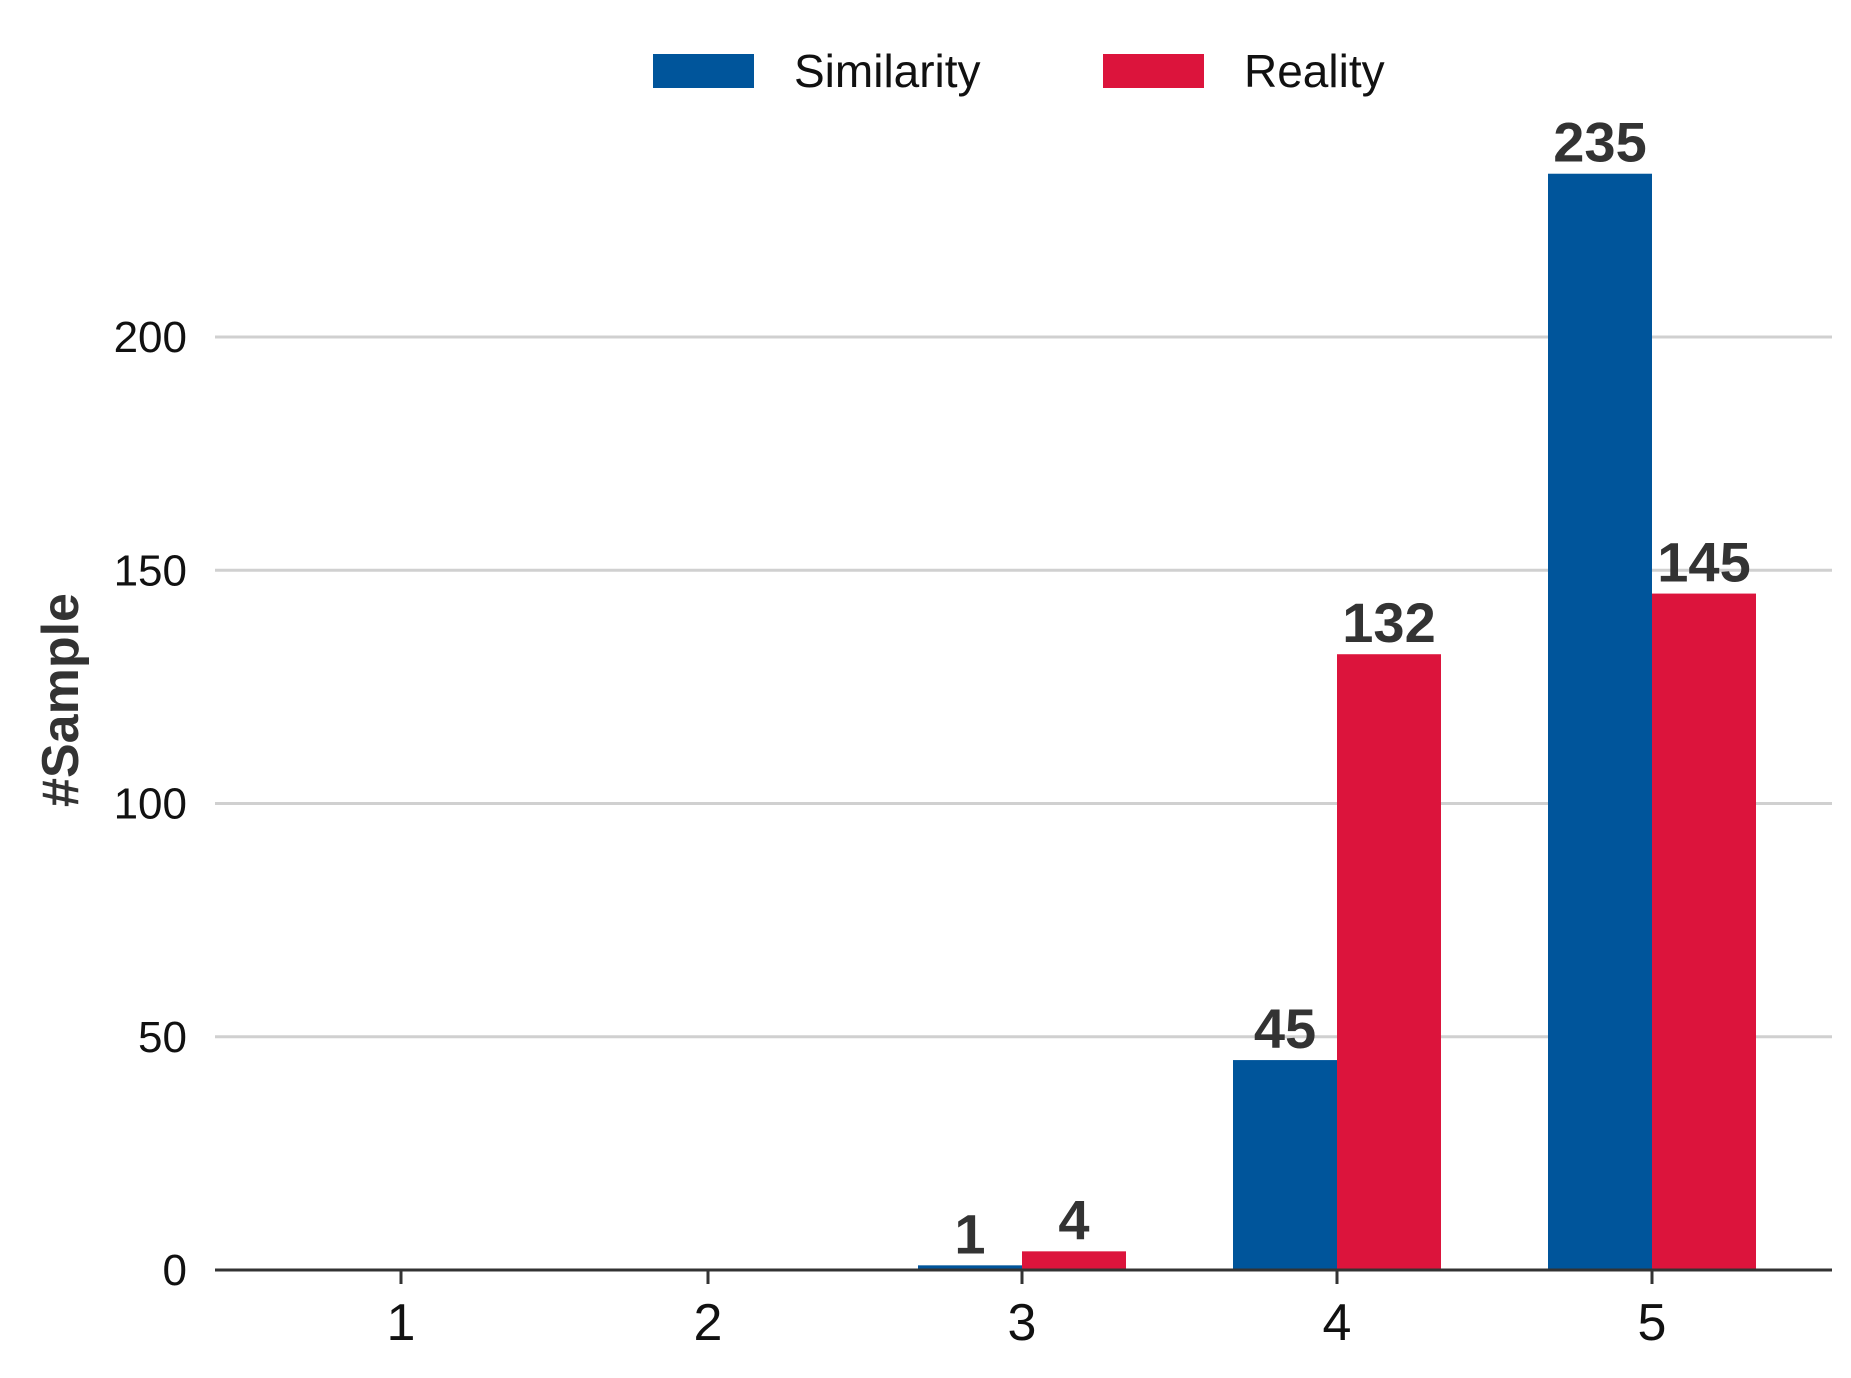  What do you see at coordinates (1073, 1219) in the screenshot?
I see `data-label: 4` at bounding box center [1073, 1219].